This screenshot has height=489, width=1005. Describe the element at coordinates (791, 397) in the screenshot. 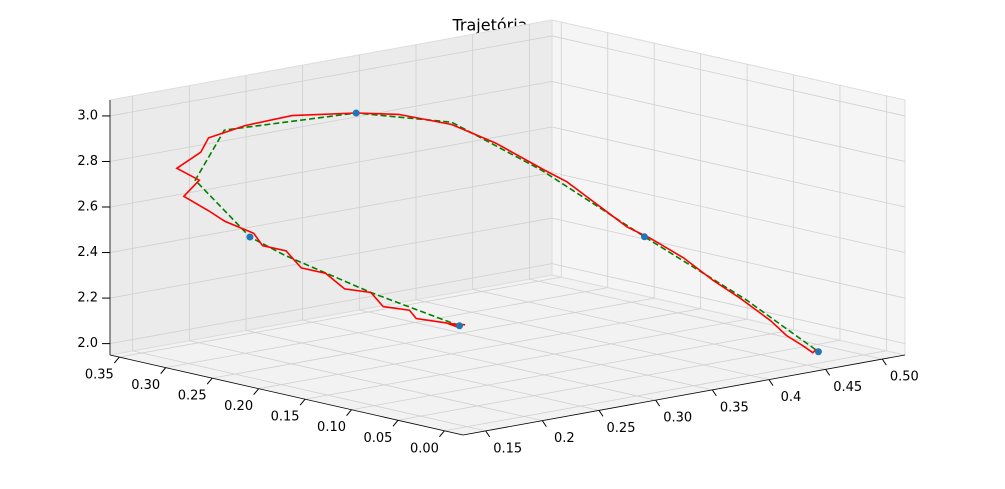

I see `x-tick-label: 0.4` at that location.